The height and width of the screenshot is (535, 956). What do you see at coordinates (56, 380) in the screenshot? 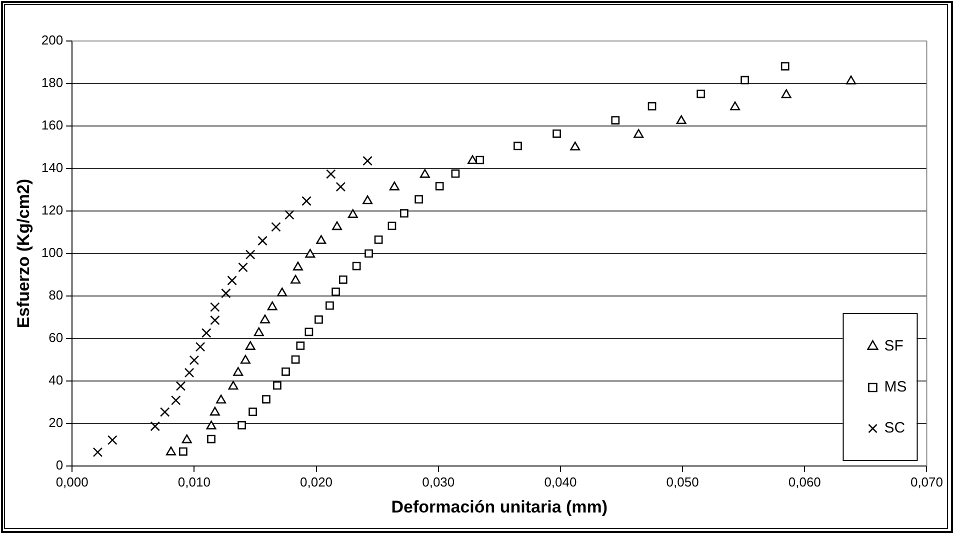
I see `y-tick-label: 40` at bounding box center [56, 380].